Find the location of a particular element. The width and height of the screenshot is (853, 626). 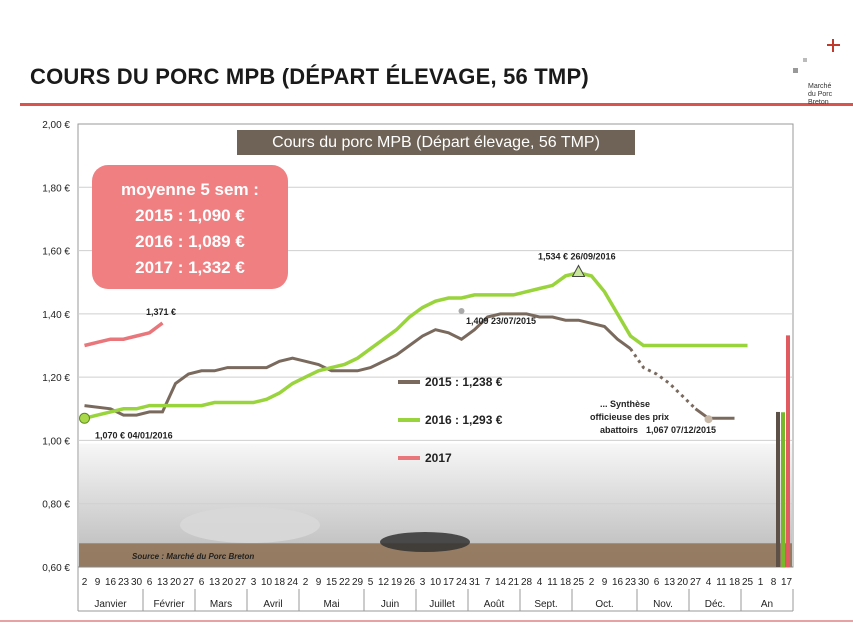

x-tick-label: 29 is located at coordinates (358, 582).